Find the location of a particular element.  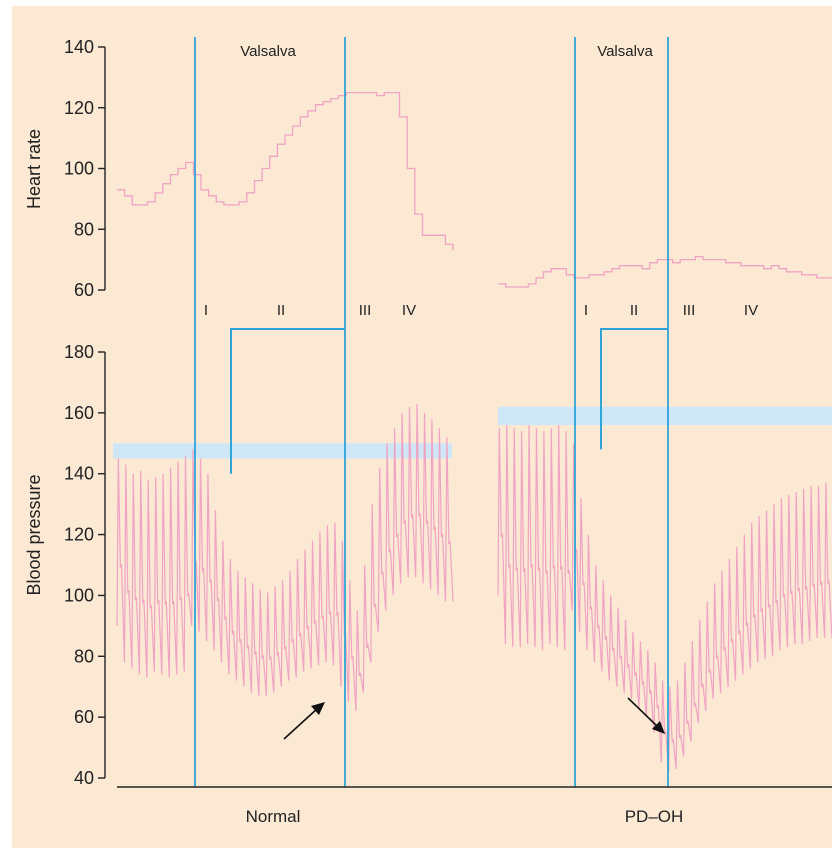

pd-oh-phase-label: III is located at coordinates (689, 310).